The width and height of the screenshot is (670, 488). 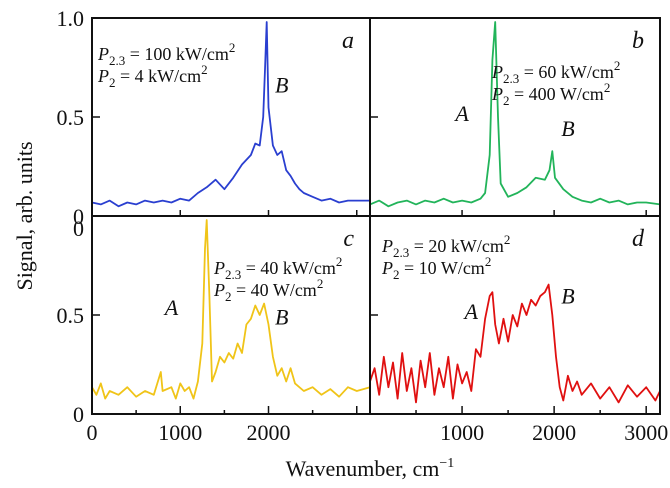 What do you see at coordinates (638, 41) in the screenshot?
I see `panel-letter-b: b` at bounding box center [638, 41].